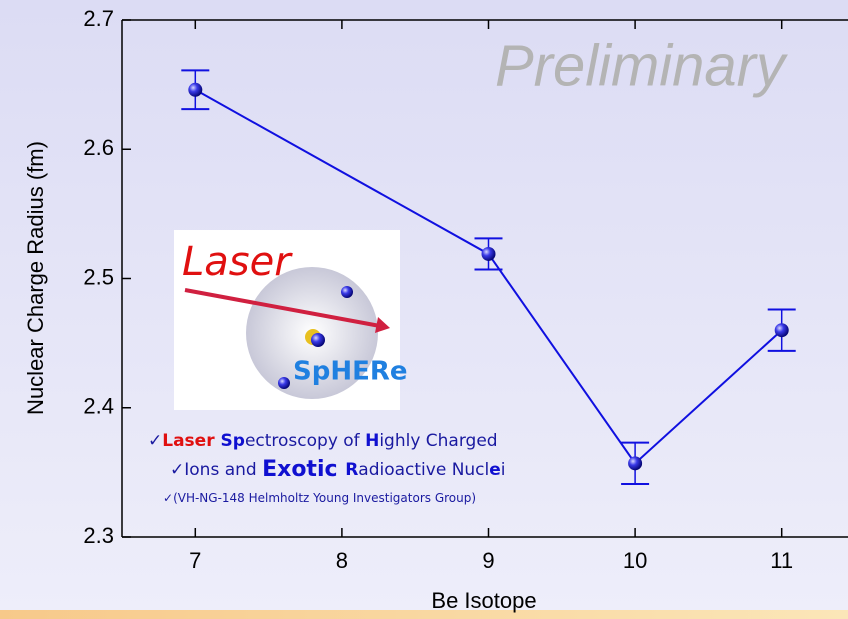 This screenshot has height=619, width=848. What do you see at coordinates (98, 147) in the screenshot?
I see `y-tick-label: 2.6` at bounding box center [98, 147].